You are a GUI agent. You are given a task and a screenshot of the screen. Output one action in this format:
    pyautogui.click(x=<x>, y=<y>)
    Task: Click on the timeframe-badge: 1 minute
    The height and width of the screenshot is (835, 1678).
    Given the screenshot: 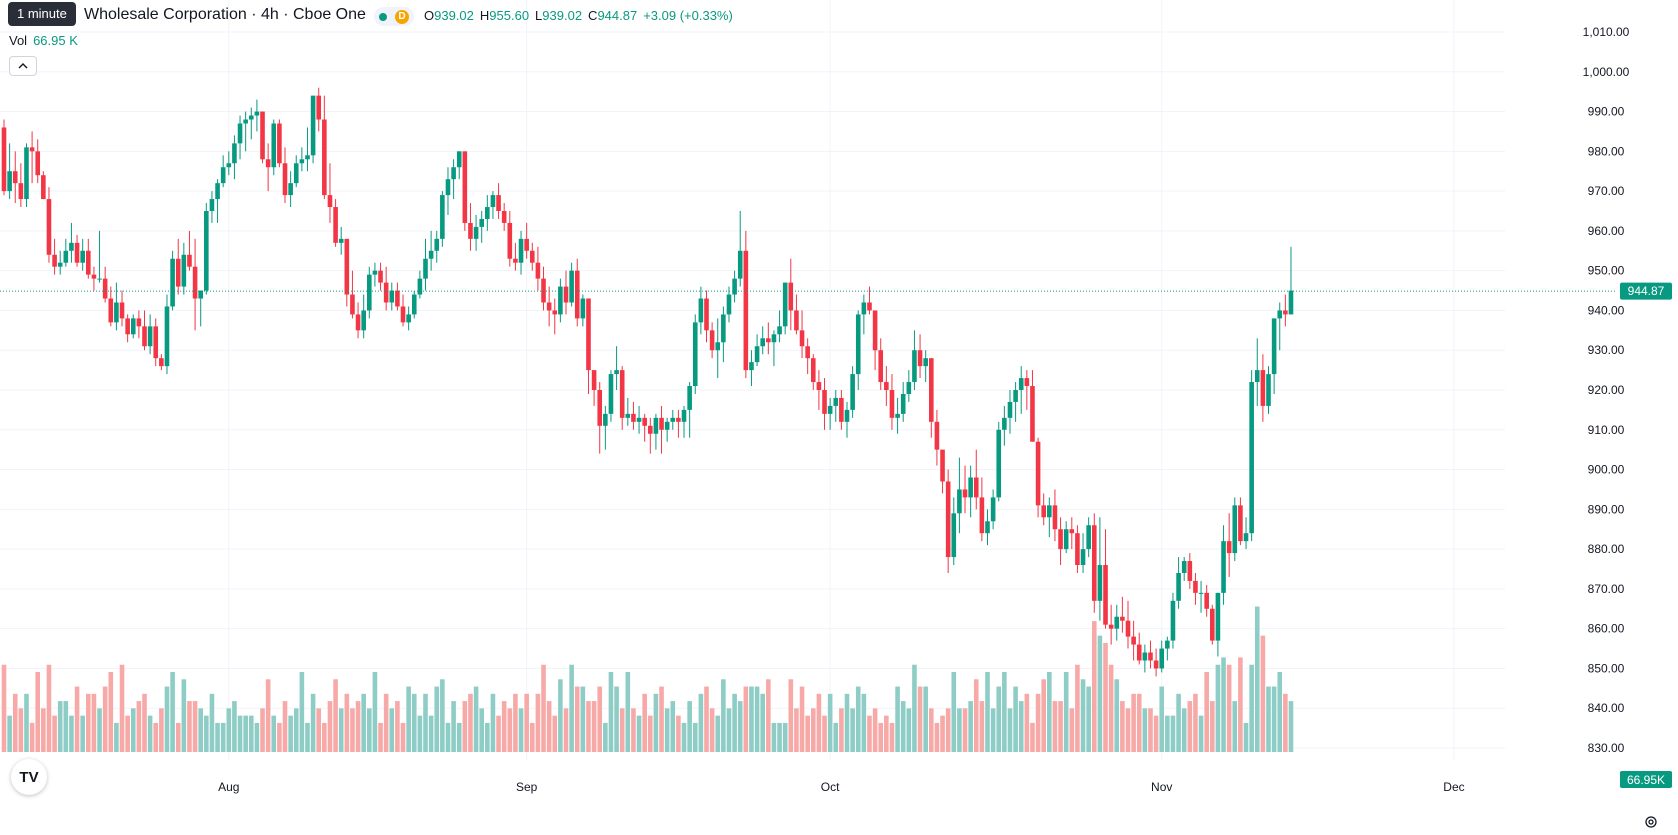 What is the action you would take?
    pyautogui.click(x=42, y=14)
    